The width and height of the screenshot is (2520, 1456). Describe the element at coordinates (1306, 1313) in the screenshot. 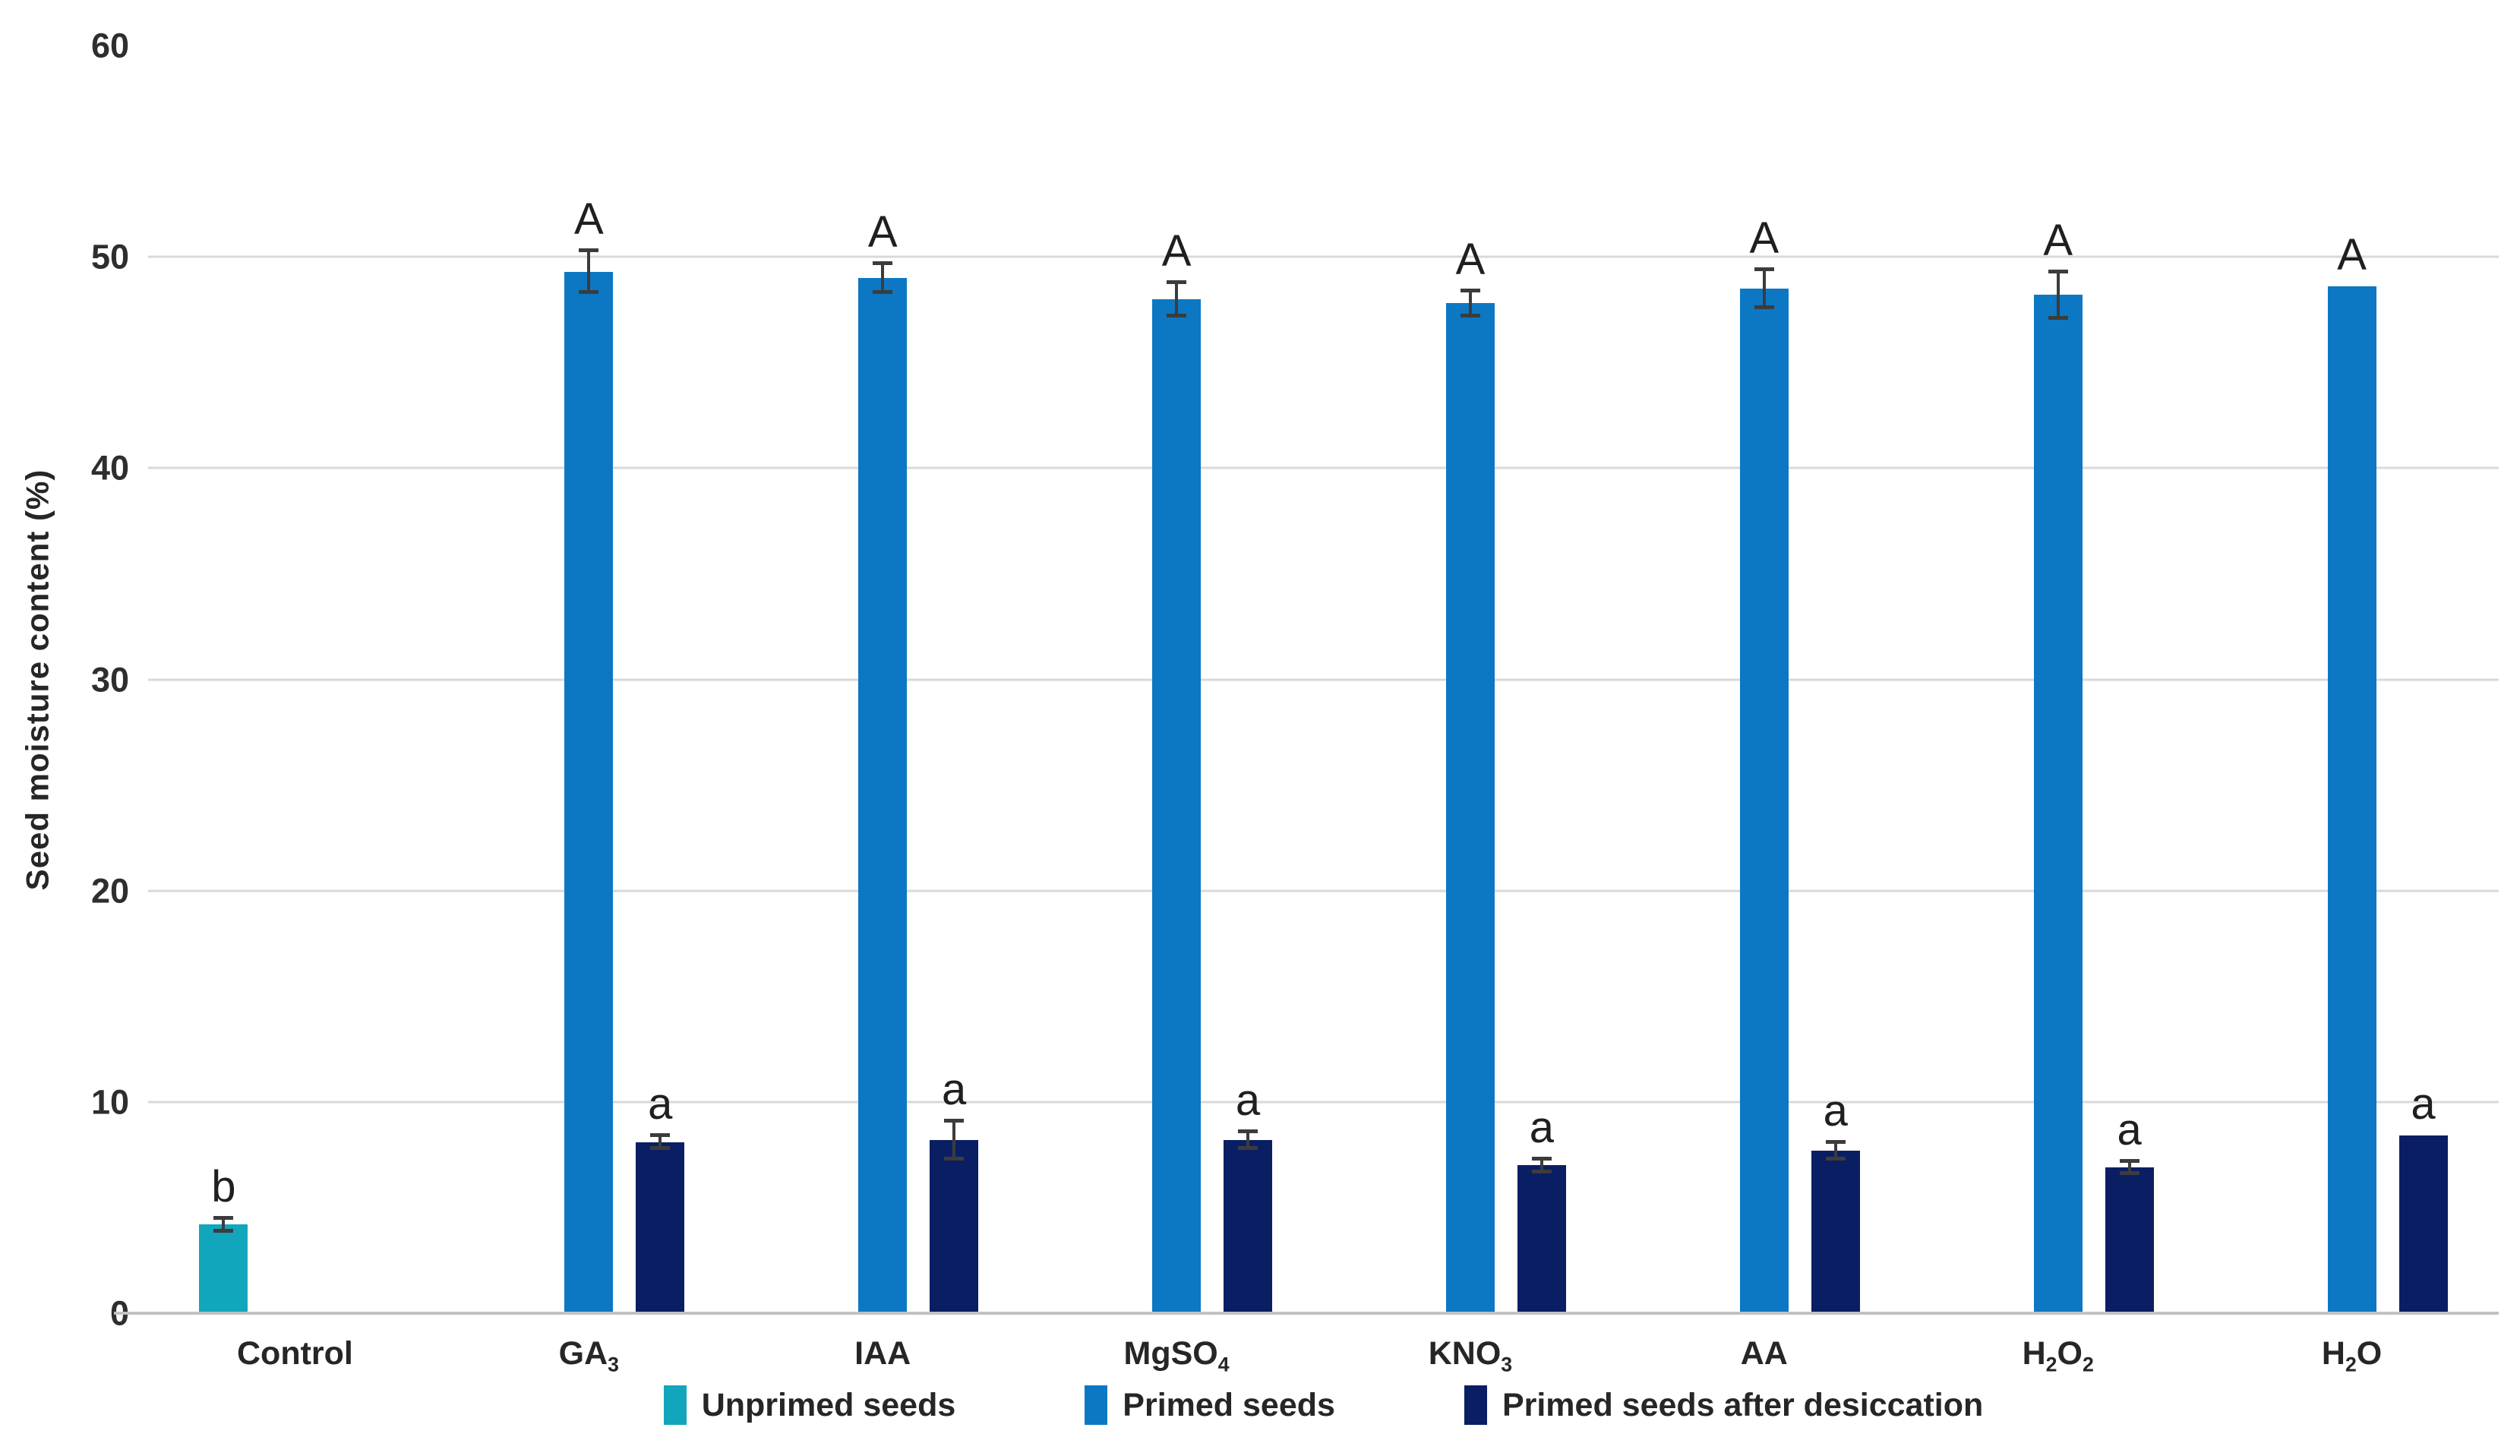

I see `x-axis-line` at that location.